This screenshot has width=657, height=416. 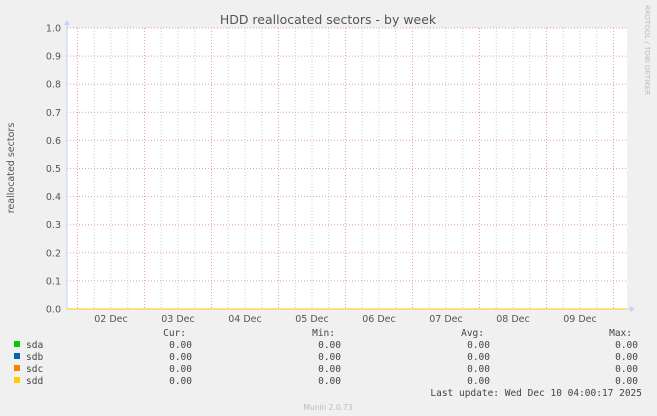 What do you see at coordinates (17, 380) in the screenshot?
I see `legend-swatch-sdd` at bounding box center [17, 380].